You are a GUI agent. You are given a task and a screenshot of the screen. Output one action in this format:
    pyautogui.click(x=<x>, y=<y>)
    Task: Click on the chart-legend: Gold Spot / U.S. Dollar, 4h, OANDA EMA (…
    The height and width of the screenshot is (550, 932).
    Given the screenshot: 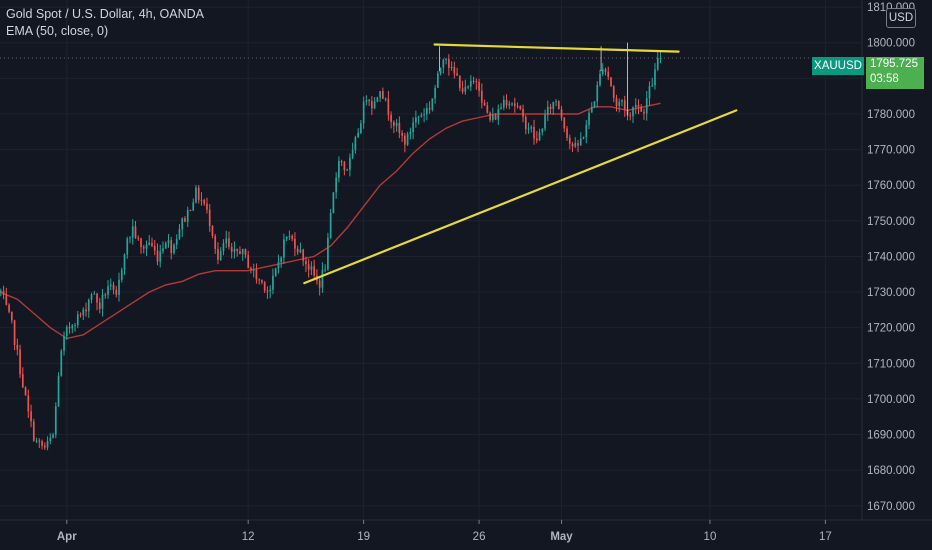 What is the action you would take?
    pyautogui.click(x=105, y=23)
    